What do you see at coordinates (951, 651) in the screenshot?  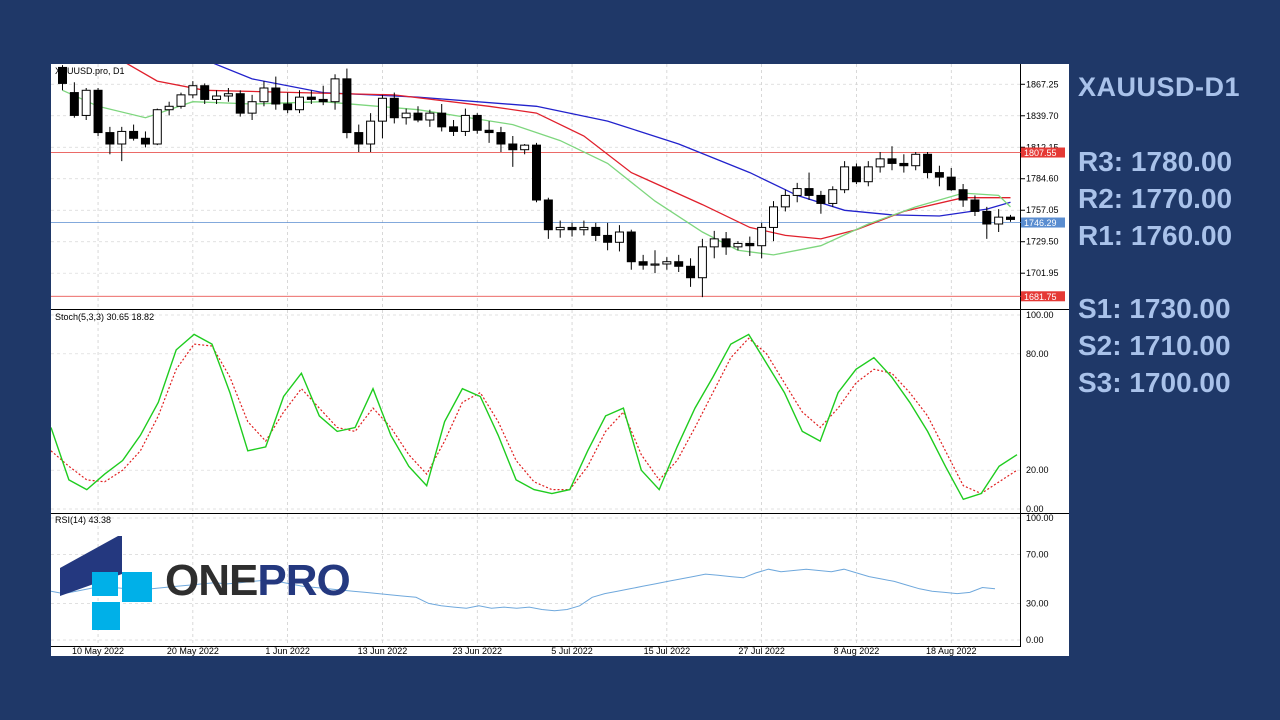 I see `x-axis-label: 18 Aug 2022` at bounding box center [951, 651].